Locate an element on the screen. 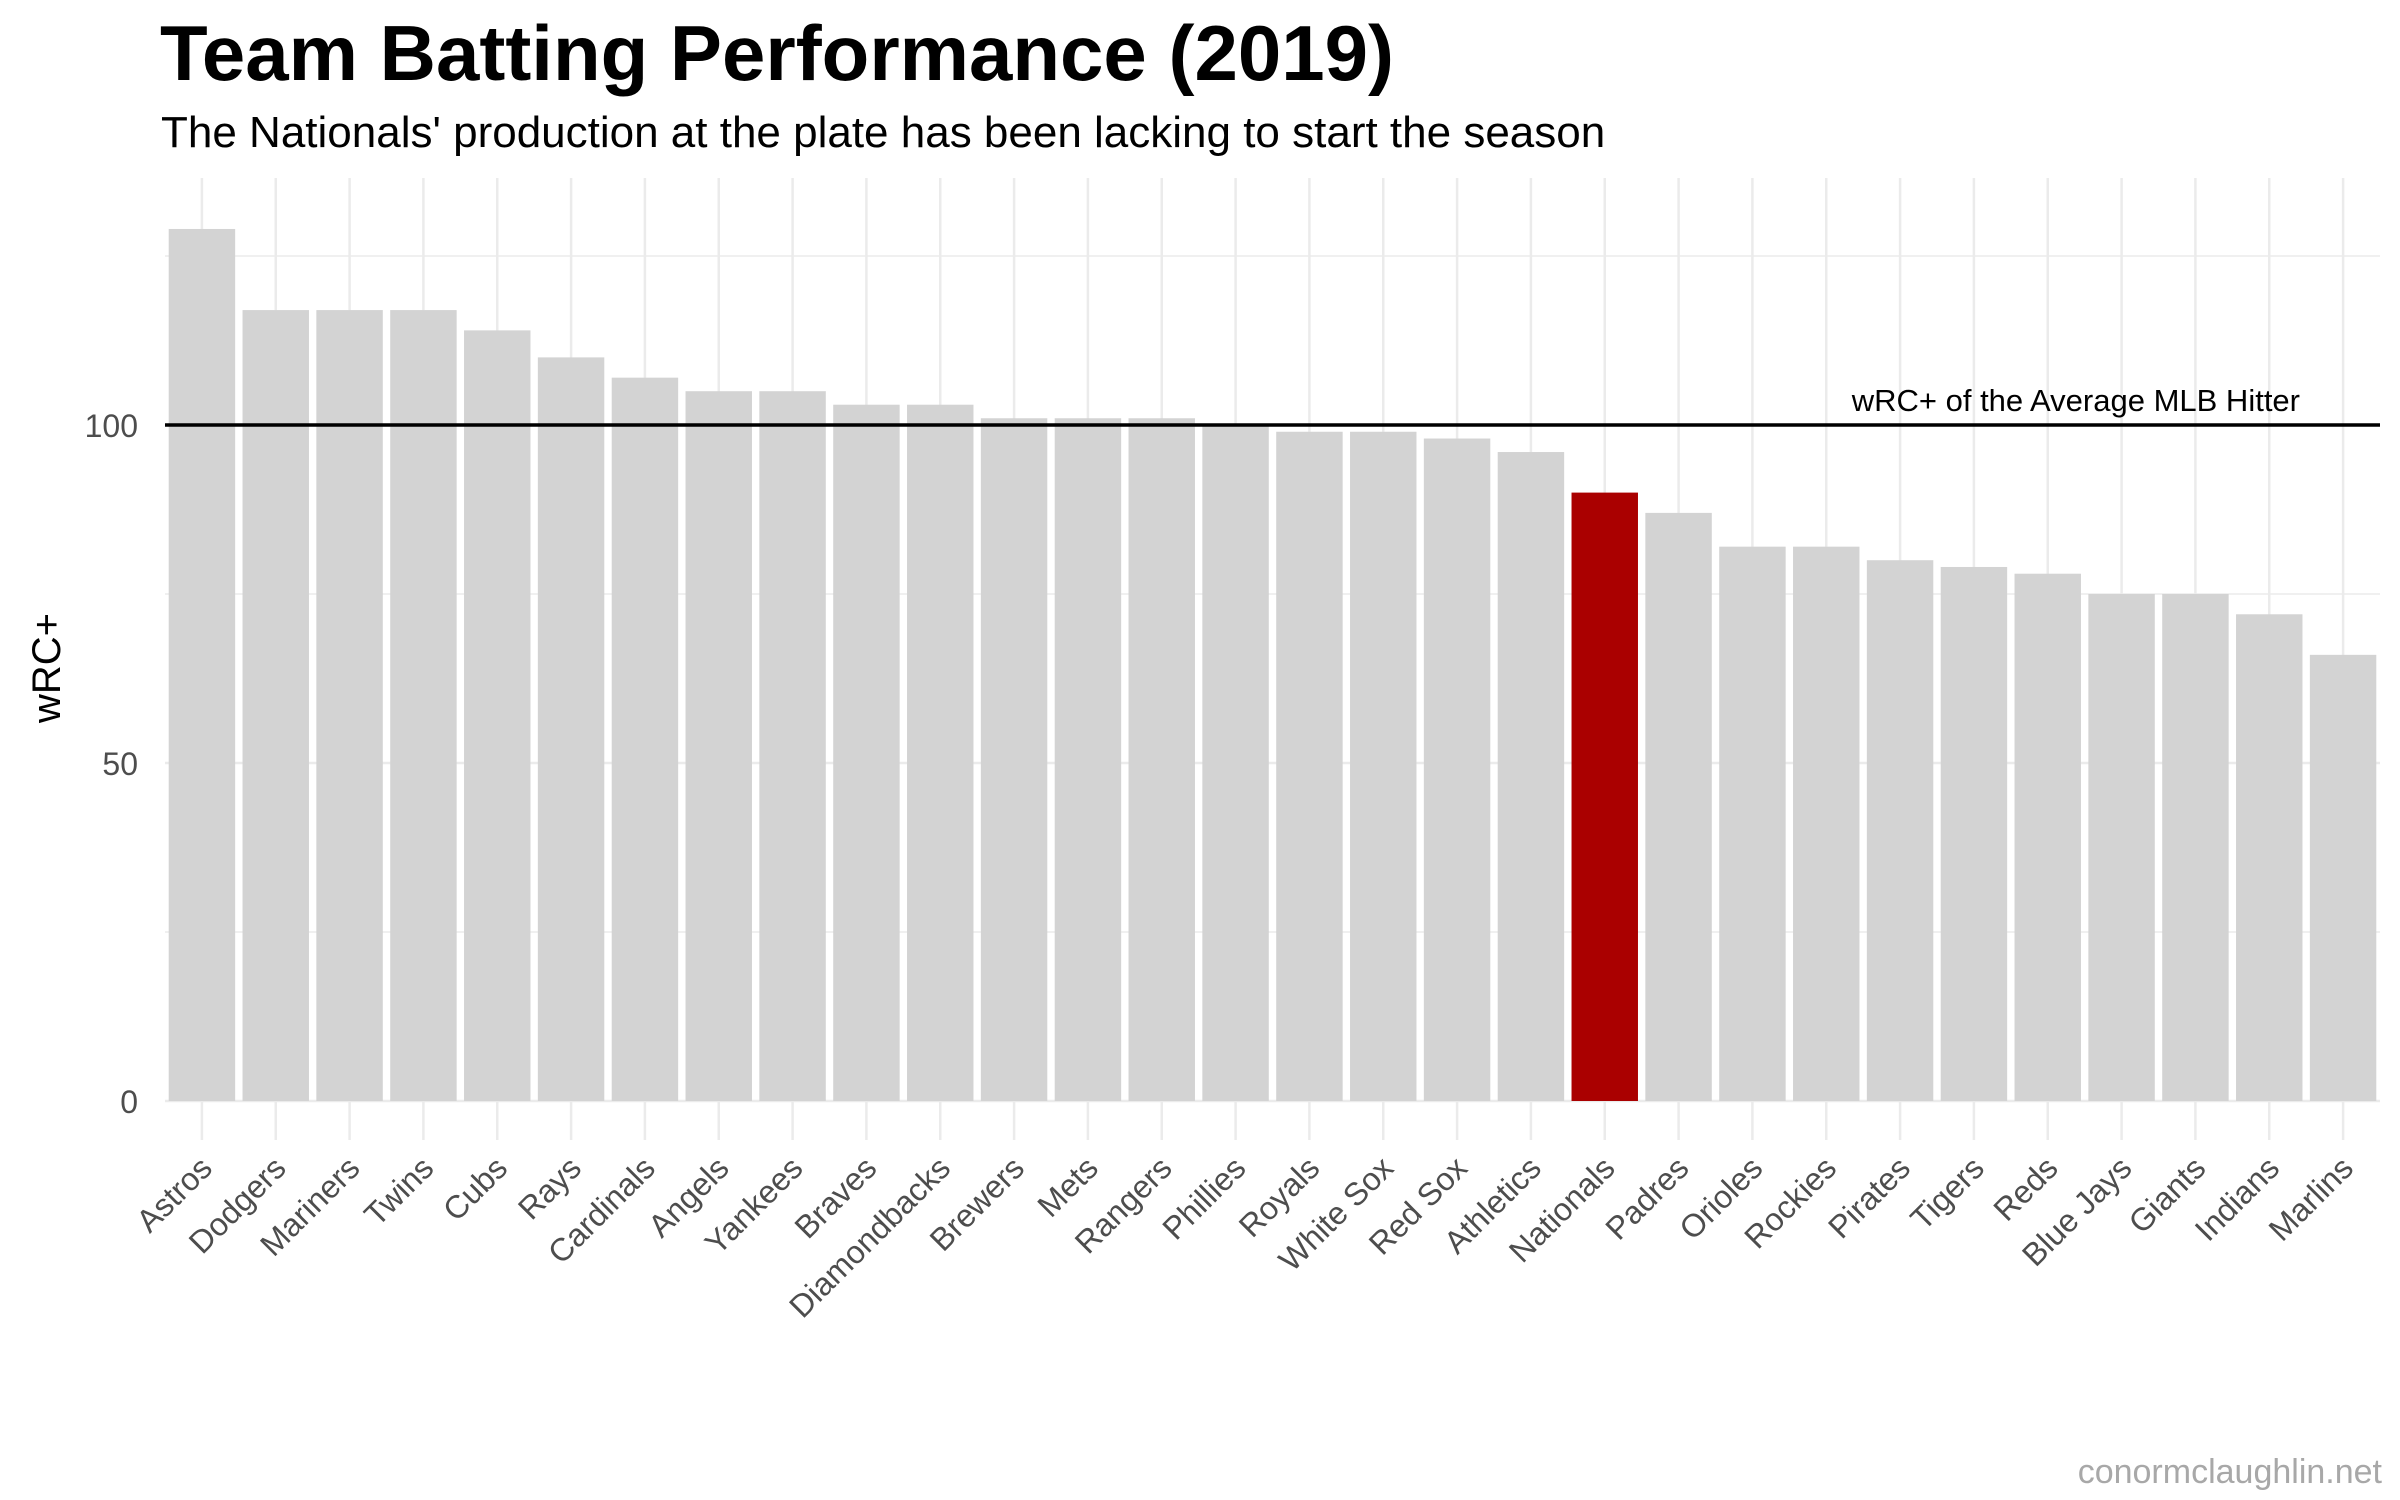 The height and width of the screenshot is (1500, 2400). bar-nationals is located at coordinates (1604, 797).